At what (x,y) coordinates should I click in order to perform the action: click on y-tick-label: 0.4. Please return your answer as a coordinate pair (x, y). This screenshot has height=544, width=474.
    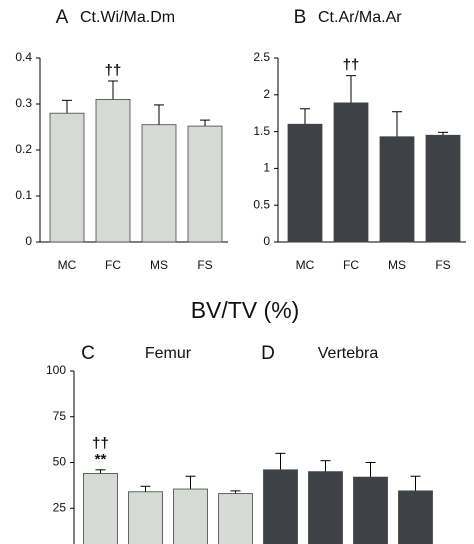
    Looking at the image, I should click on (23, 57).